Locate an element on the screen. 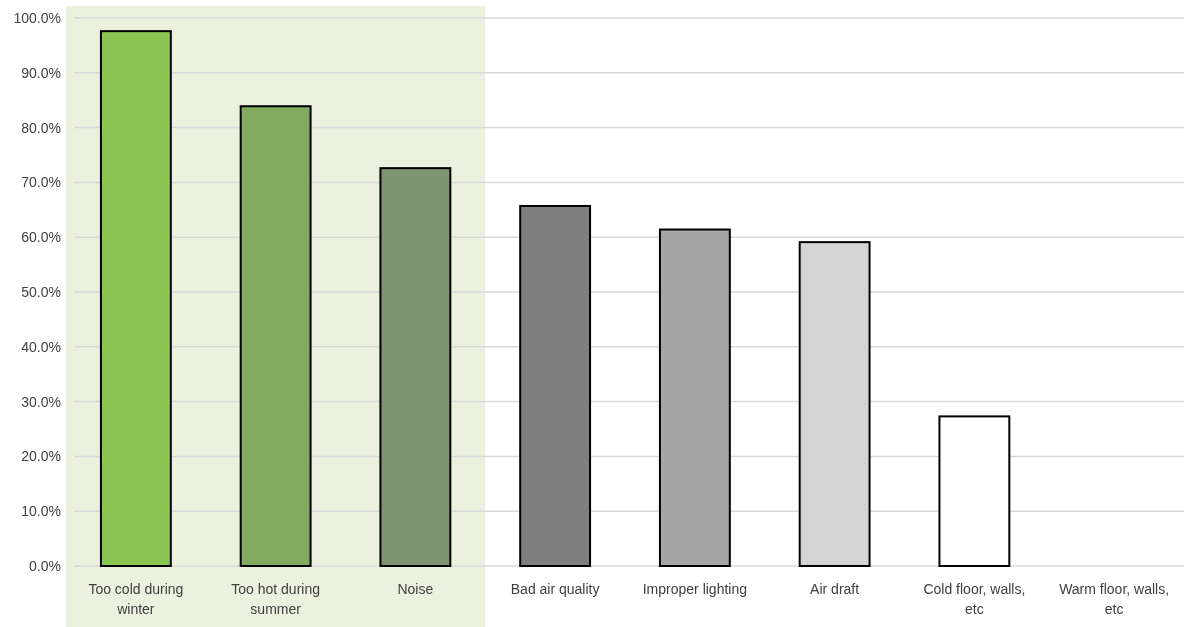 Image resolution: width=1184 pixels, height=627 pixels. y-tick-label: 20.0% is located at coordinates (41, 456).